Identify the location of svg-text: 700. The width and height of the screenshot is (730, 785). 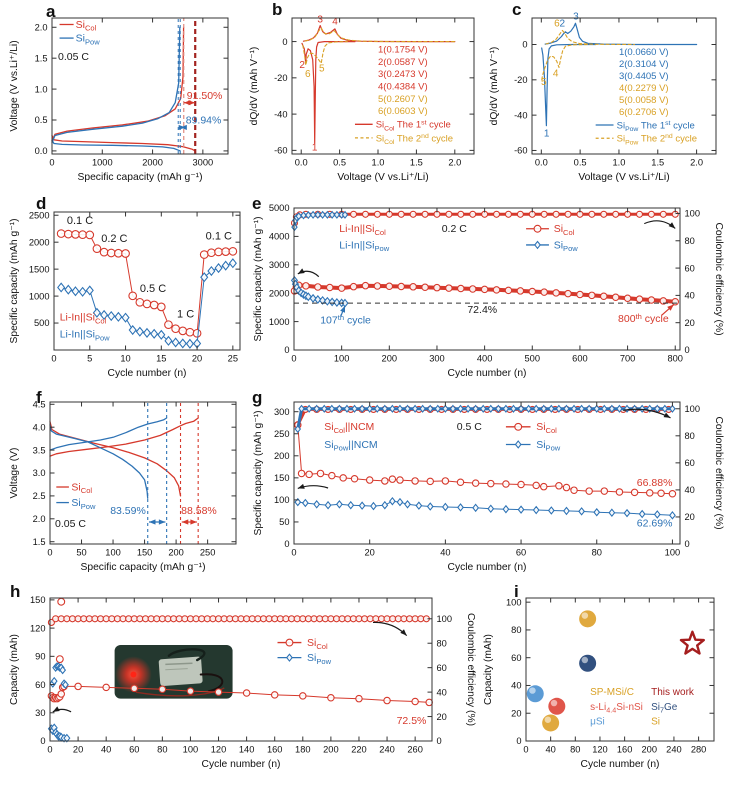
(628, 359).